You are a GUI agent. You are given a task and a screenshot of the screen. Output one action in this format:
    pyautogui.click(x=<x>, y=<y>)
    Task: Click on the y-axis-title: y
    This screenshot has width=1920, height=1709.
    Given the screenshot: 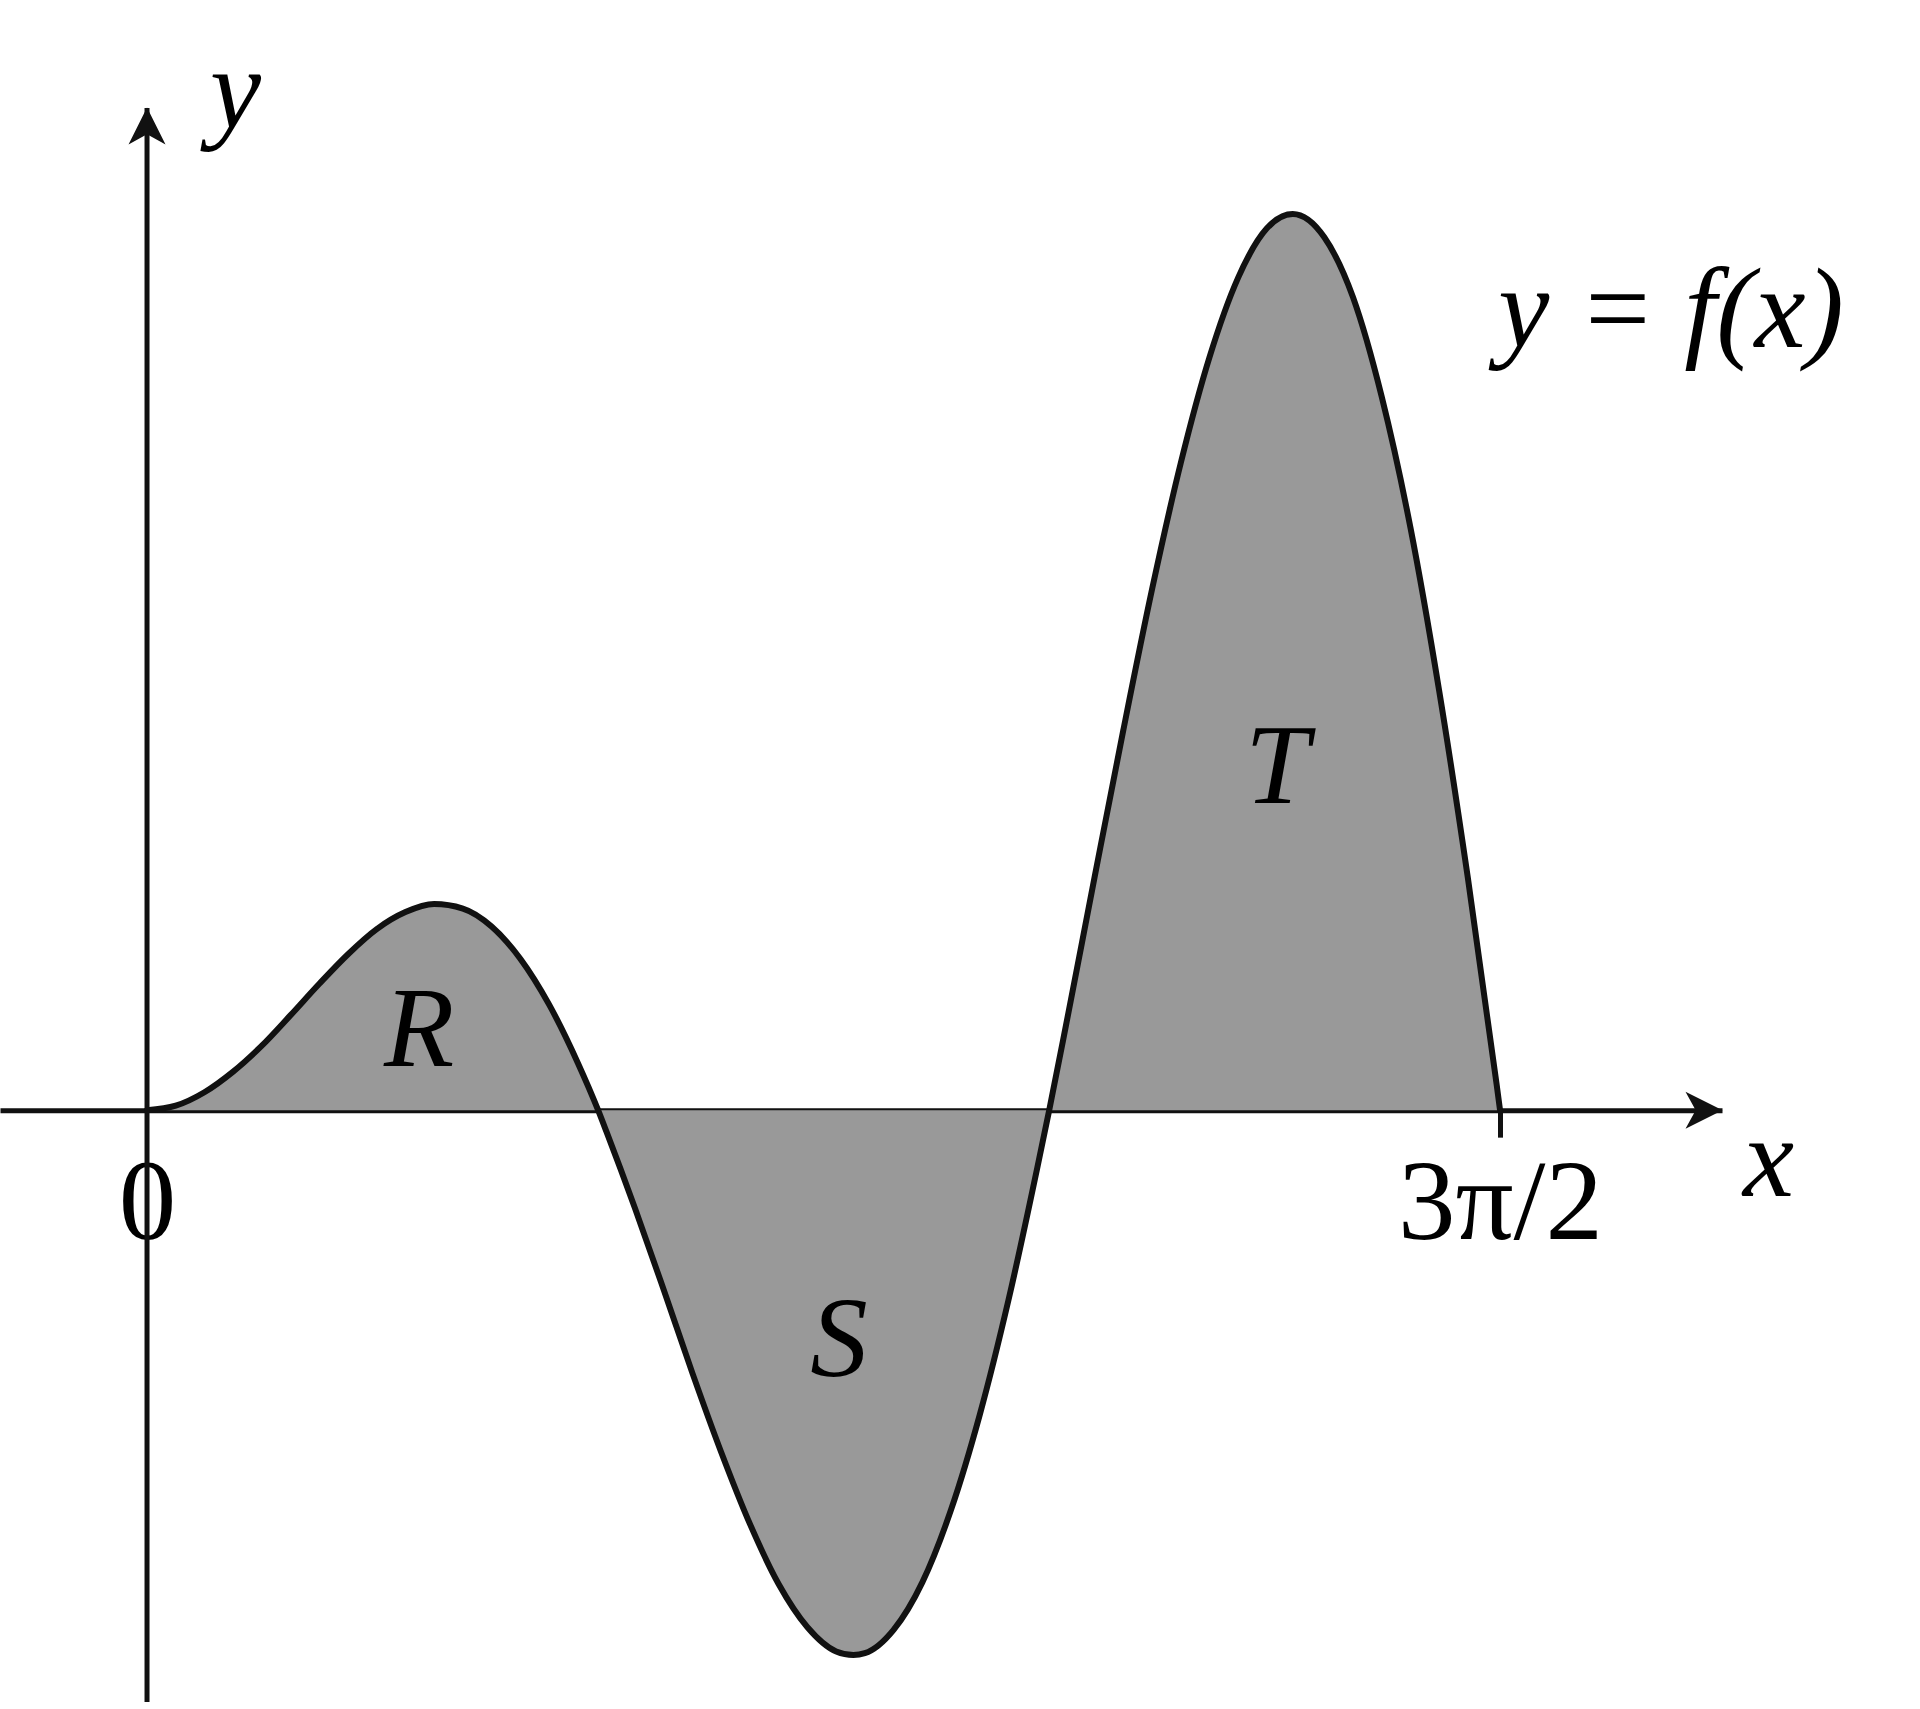 What is the action you would take?
    pyautogui.click(x=230, y=89)
    